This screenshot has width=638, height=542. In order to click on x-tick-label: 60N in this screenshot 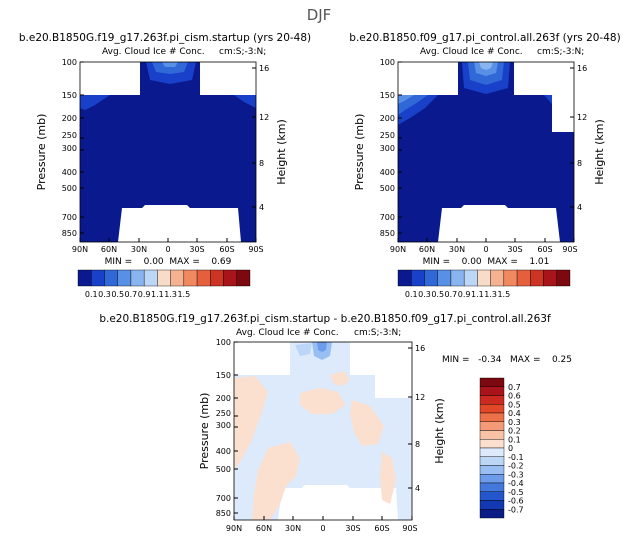, I will do `click(109, 249)`.